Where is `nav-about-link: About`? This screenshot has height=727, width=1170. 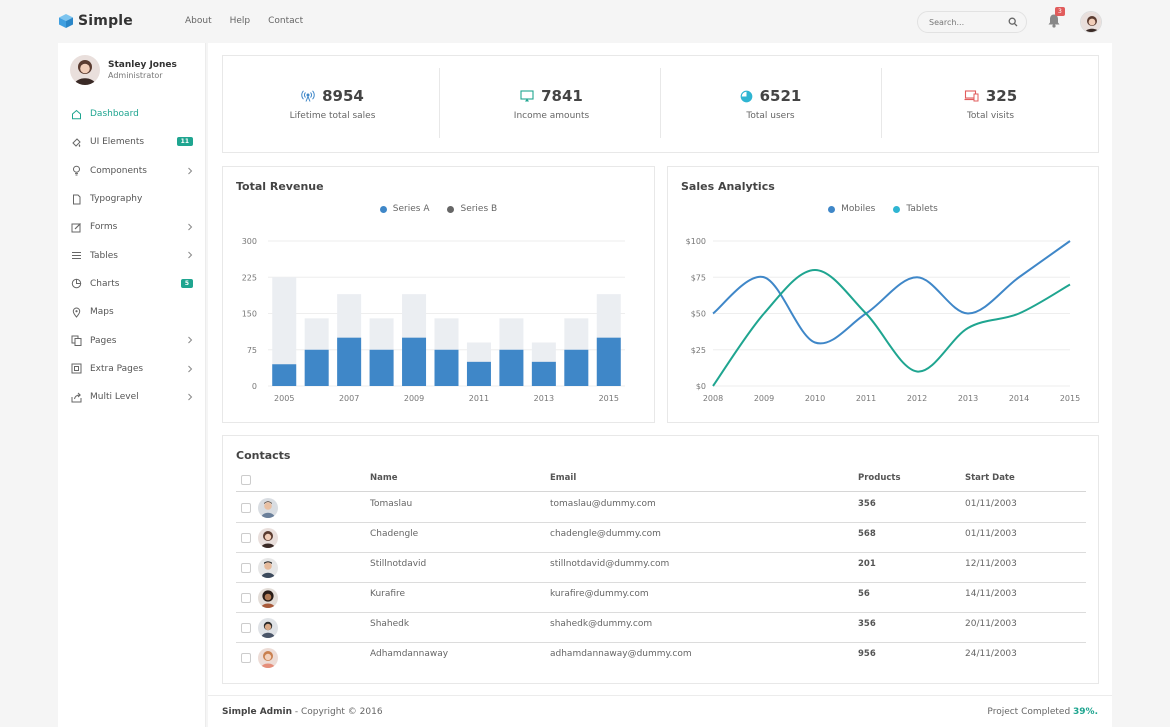
nav-about-link: About is located at coordinates (198, 21).